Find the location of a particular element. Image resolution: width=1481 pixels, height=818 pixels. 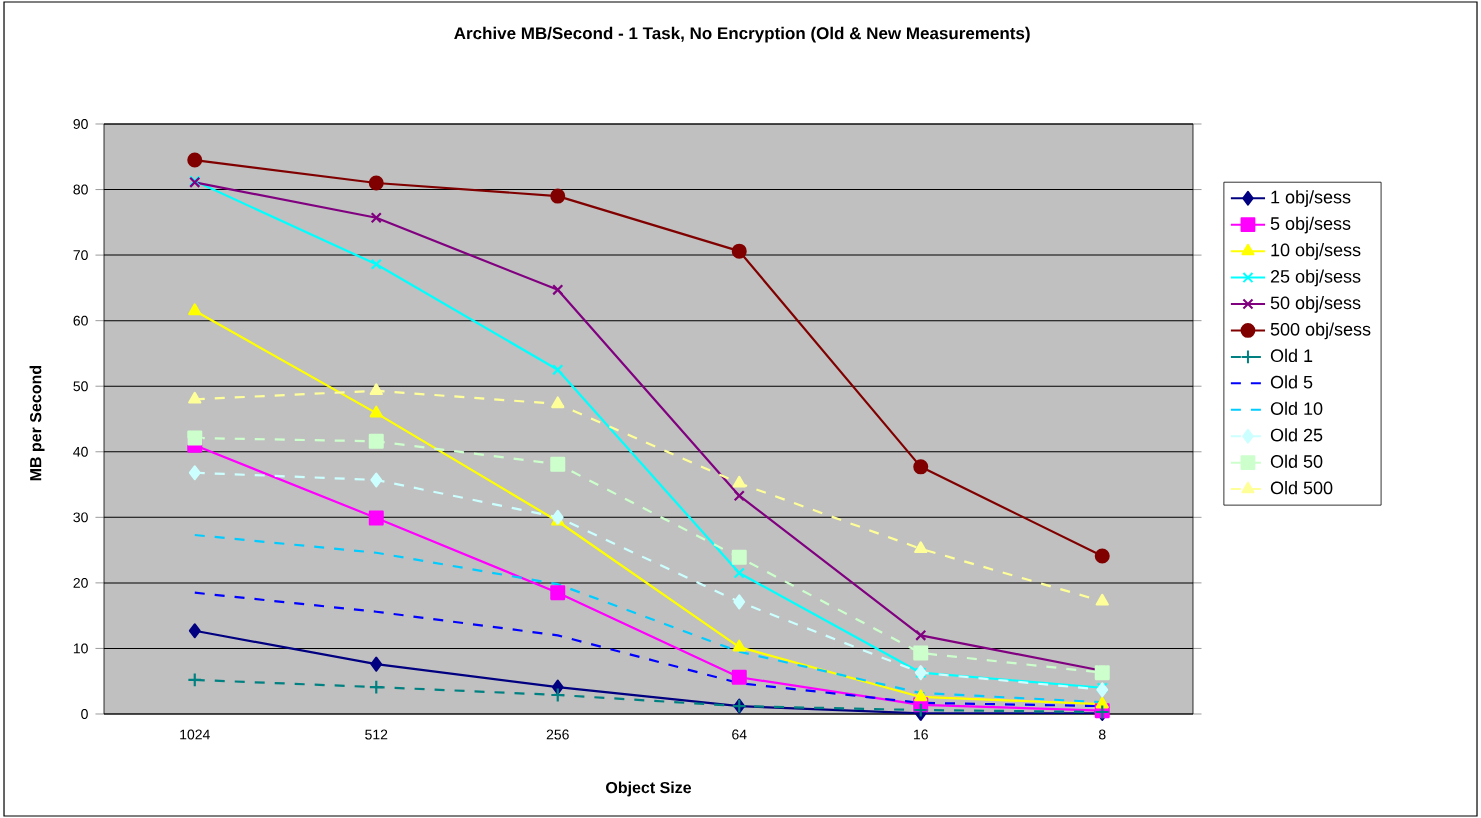

legend-label: Old 1 is located at coordinates (1291, 355).